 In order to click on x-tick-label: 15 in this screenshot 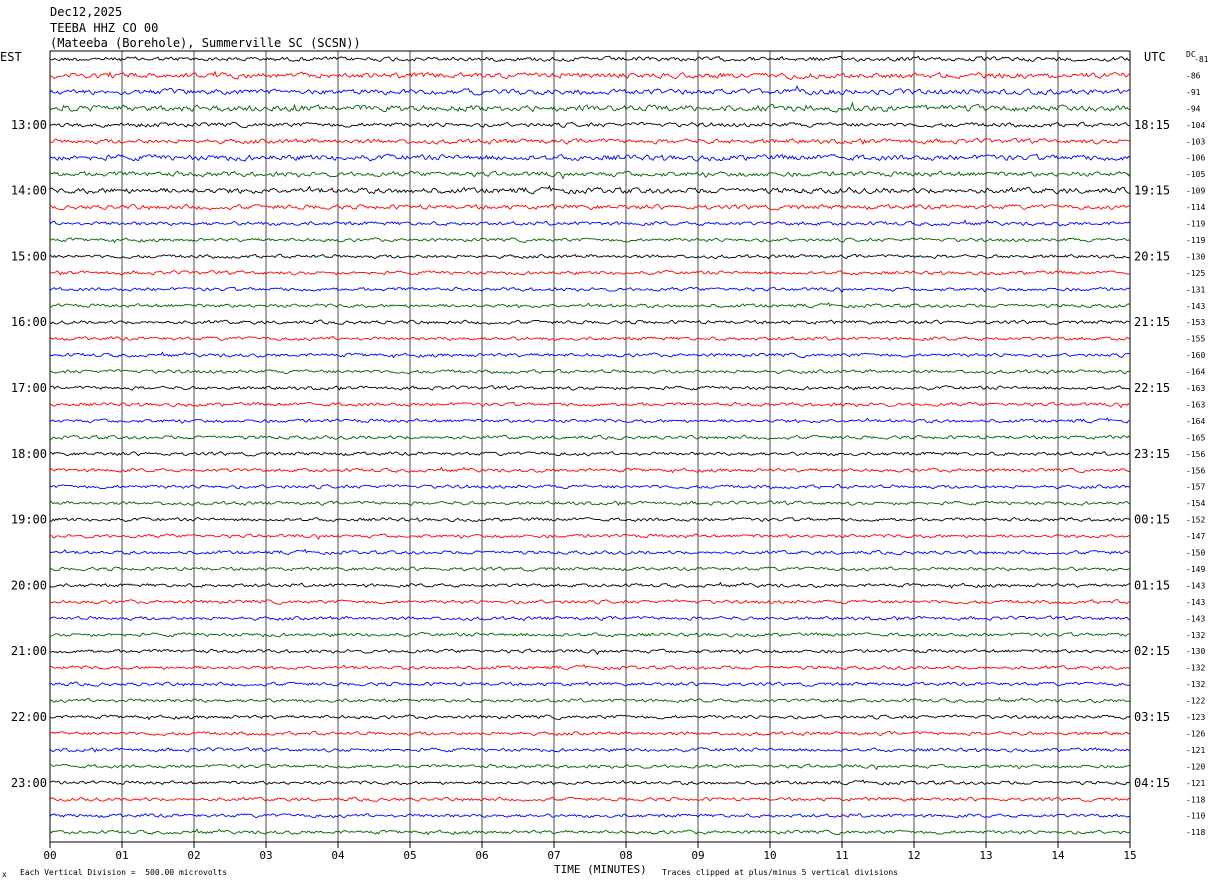, I will do `click(1129, 855)`.